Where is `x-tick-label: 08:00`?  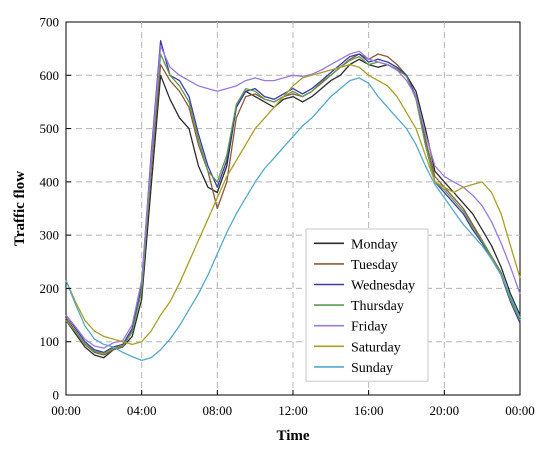 x-tick-label: 08:00 is located at coordinates (218, 410).